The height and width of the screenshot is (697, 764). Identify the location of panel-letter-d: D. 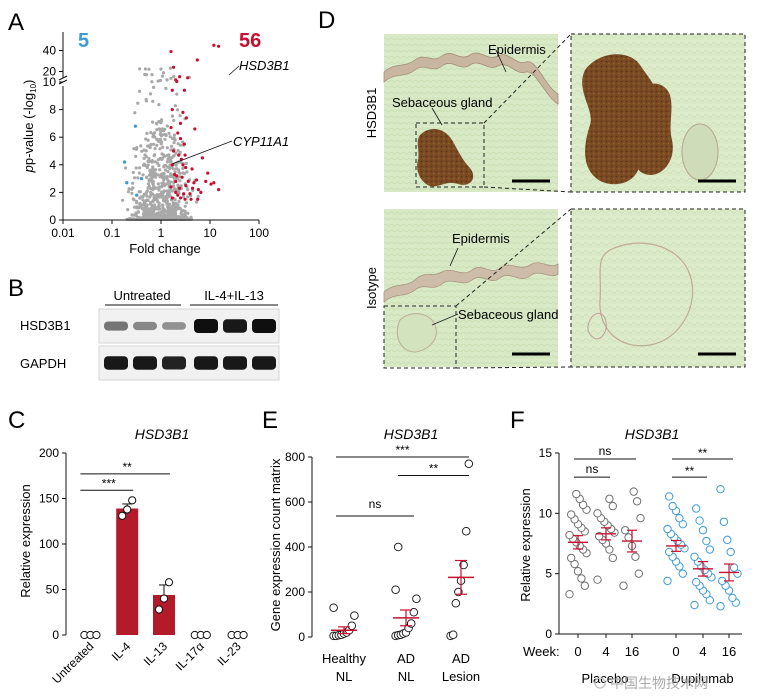
(326, 20).